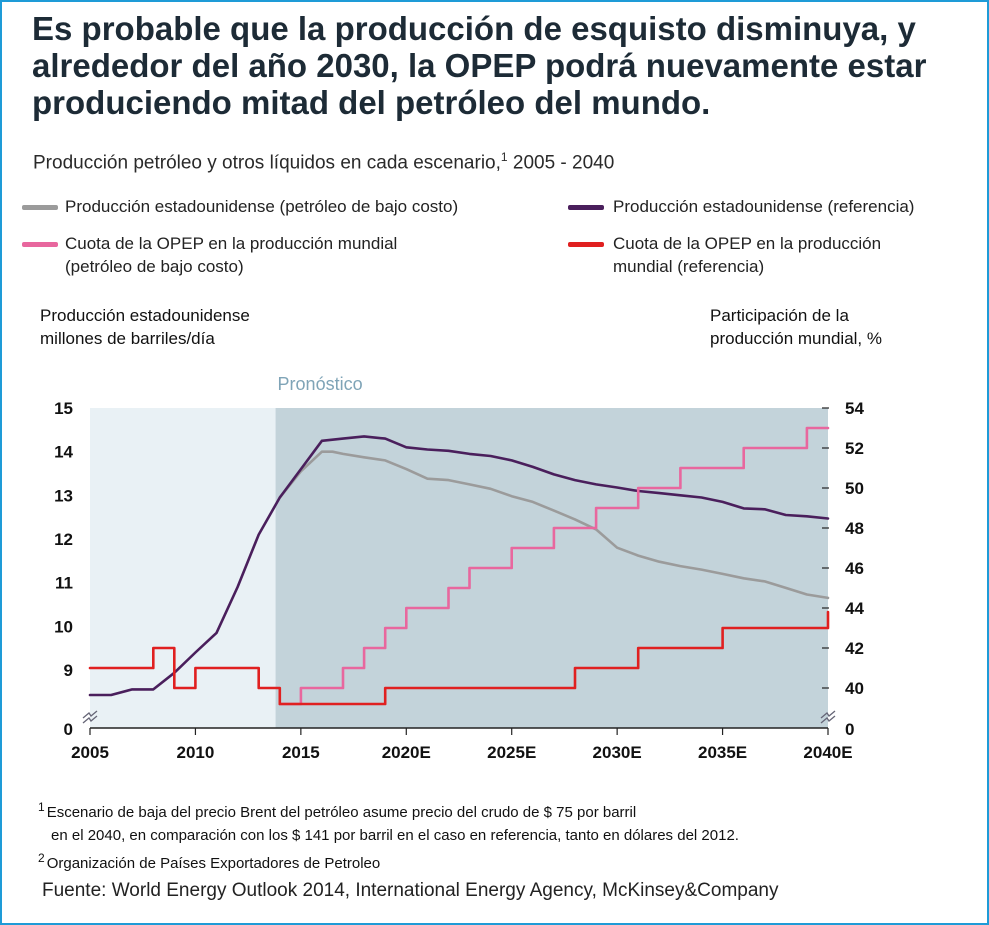 The image size is (989, 925). What do you see at coordinates (127, 338) in the screenshot?
I see `left-axis-title-line2: millones de barriles/día` at bounding box center [127, 338].